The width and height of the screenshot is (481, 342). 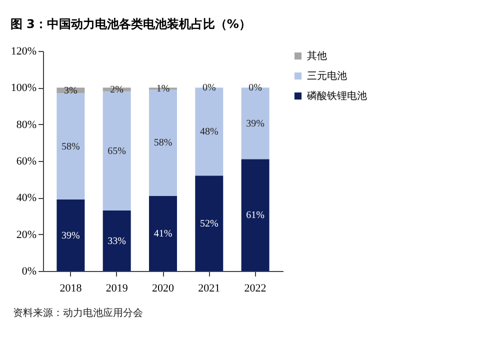 What do you see at coordinates (209, 288) in the screenshot?
I see `x-tick-label: 2021` at bounding box center [209, 288].